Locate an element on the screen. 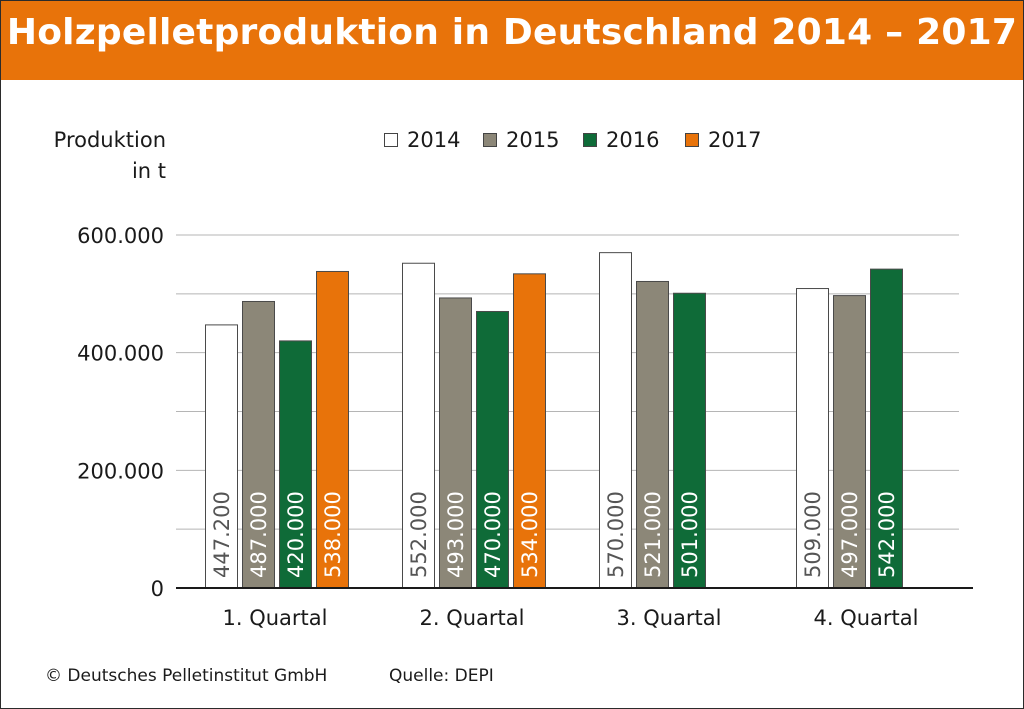  y-axis-label-line2: in t is located at coordinates (148, 171).